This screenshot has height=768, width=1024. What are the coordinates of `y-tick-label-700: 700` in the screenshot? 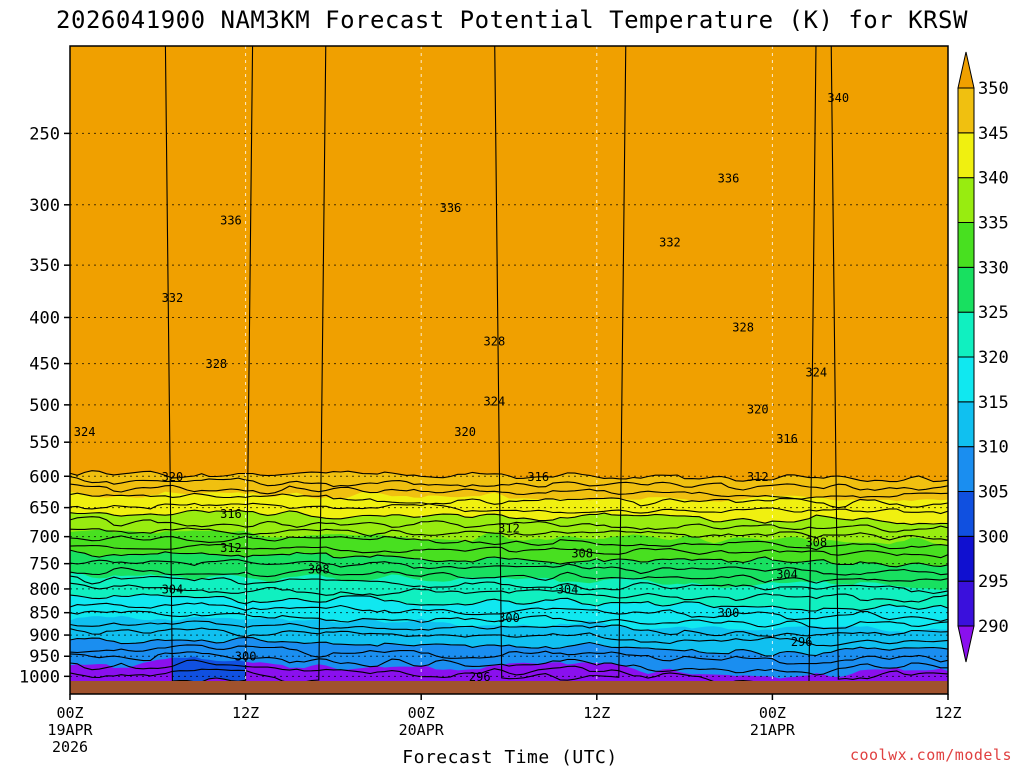 It's located at (44, 538).